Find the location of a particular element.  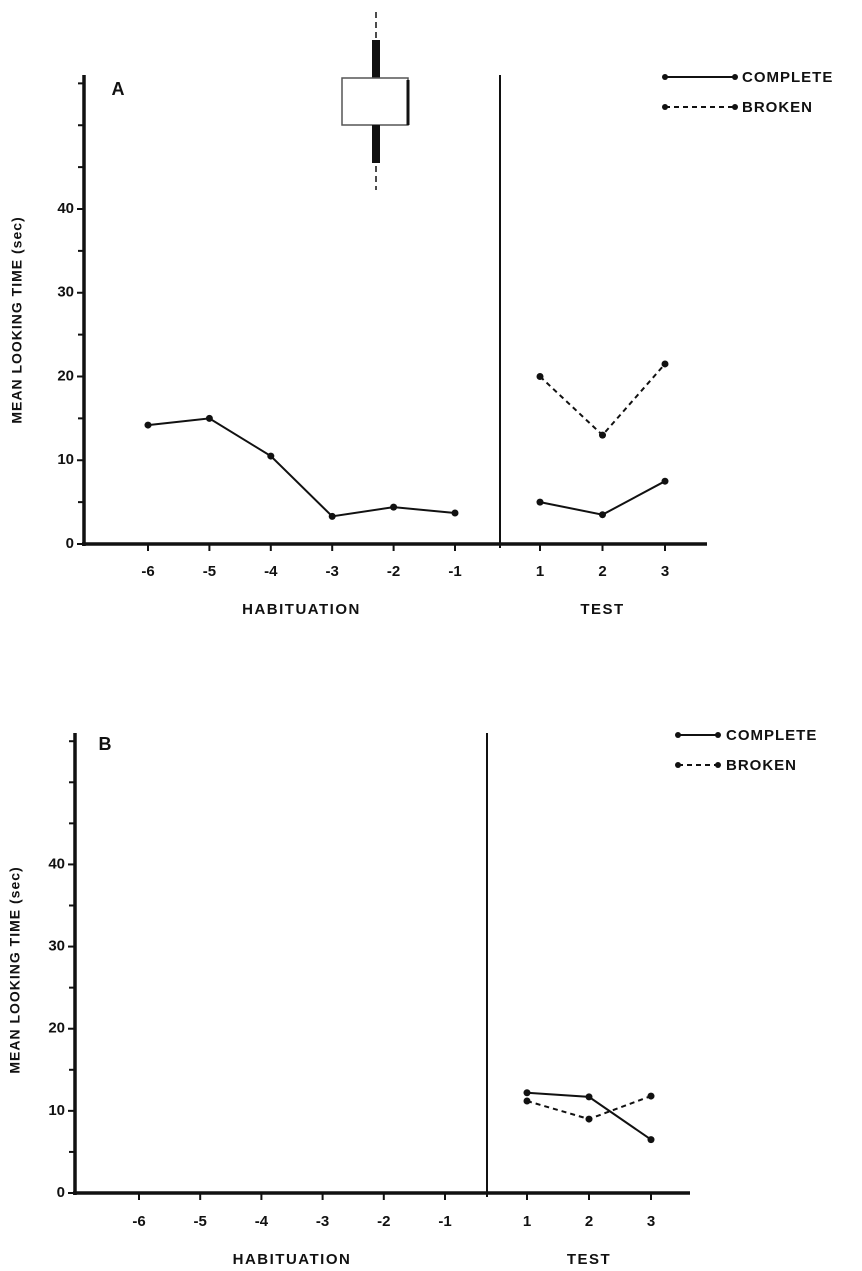

panel-label: A is located at coordinates (118, 89).